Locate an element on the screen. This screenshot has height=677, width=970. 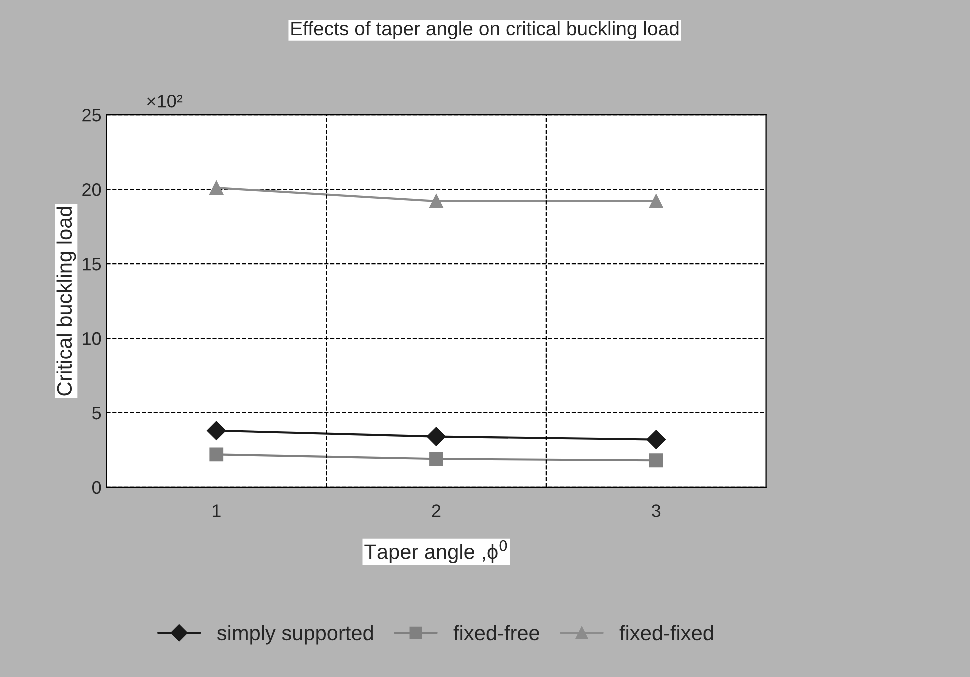
y-tick-label: 0 is located at coordinates (97, 487).